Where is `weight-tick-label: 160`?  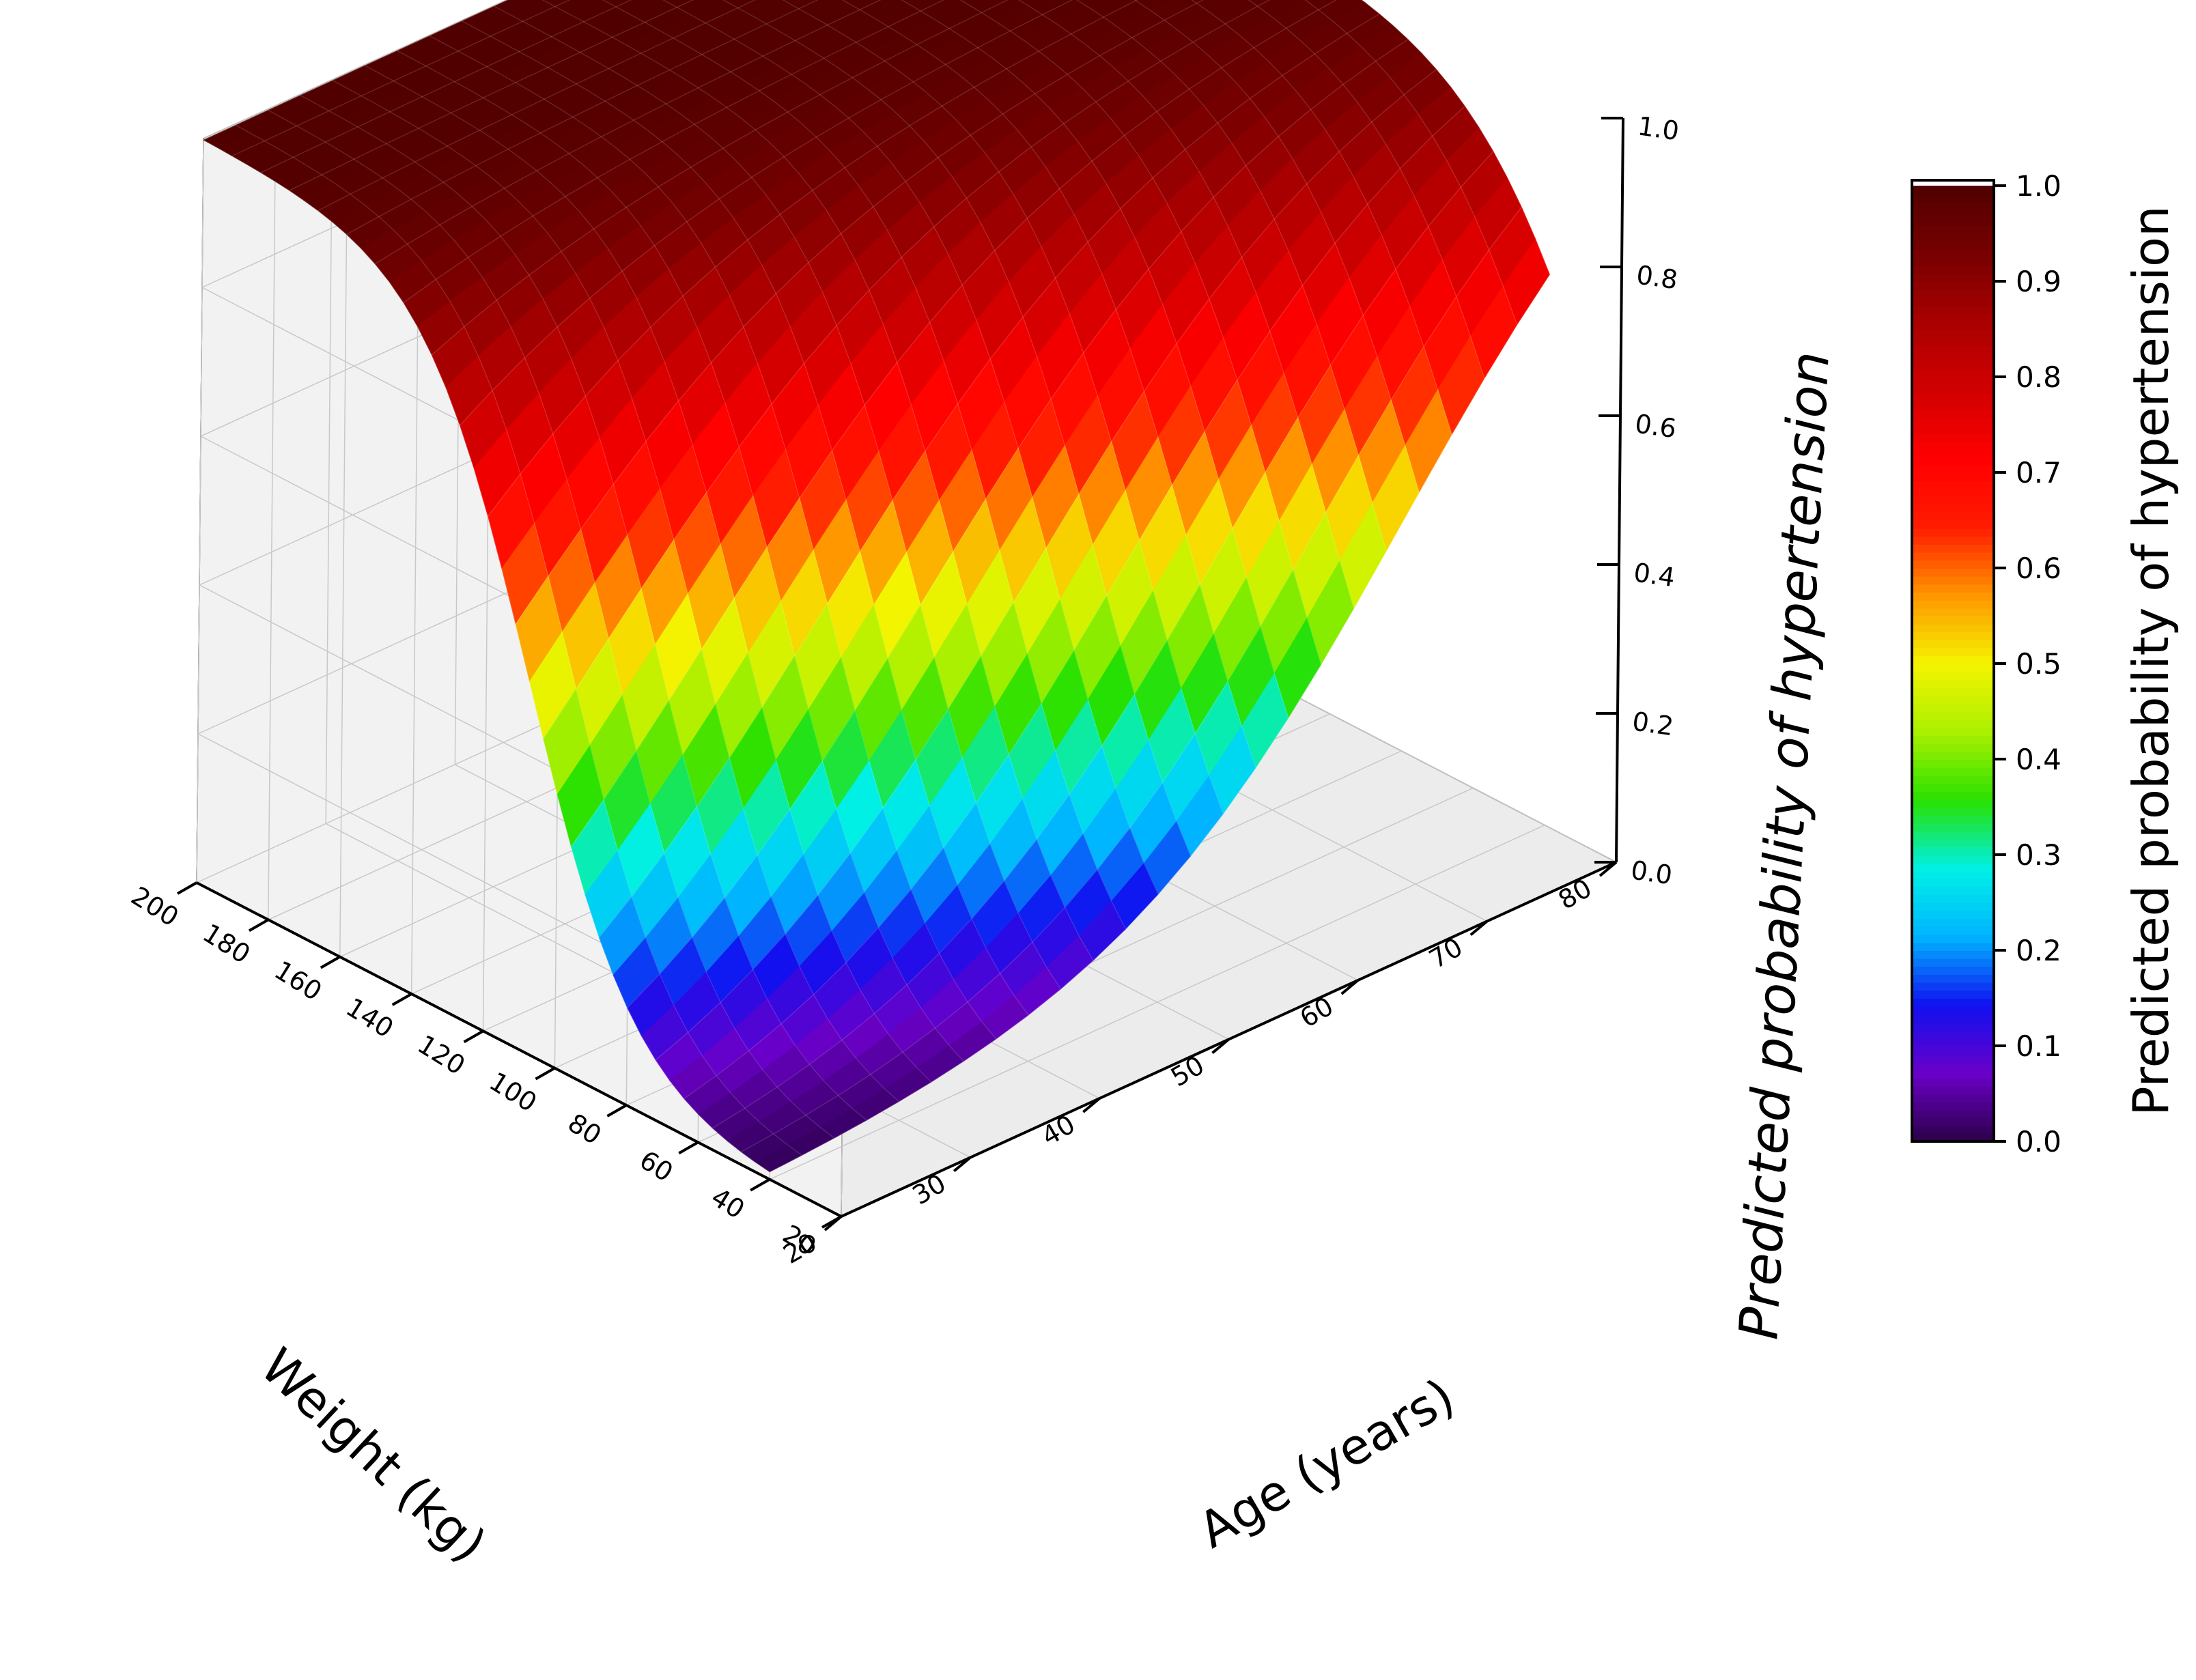 weight-tick-label: 160 is located at coordinates (298, 981).